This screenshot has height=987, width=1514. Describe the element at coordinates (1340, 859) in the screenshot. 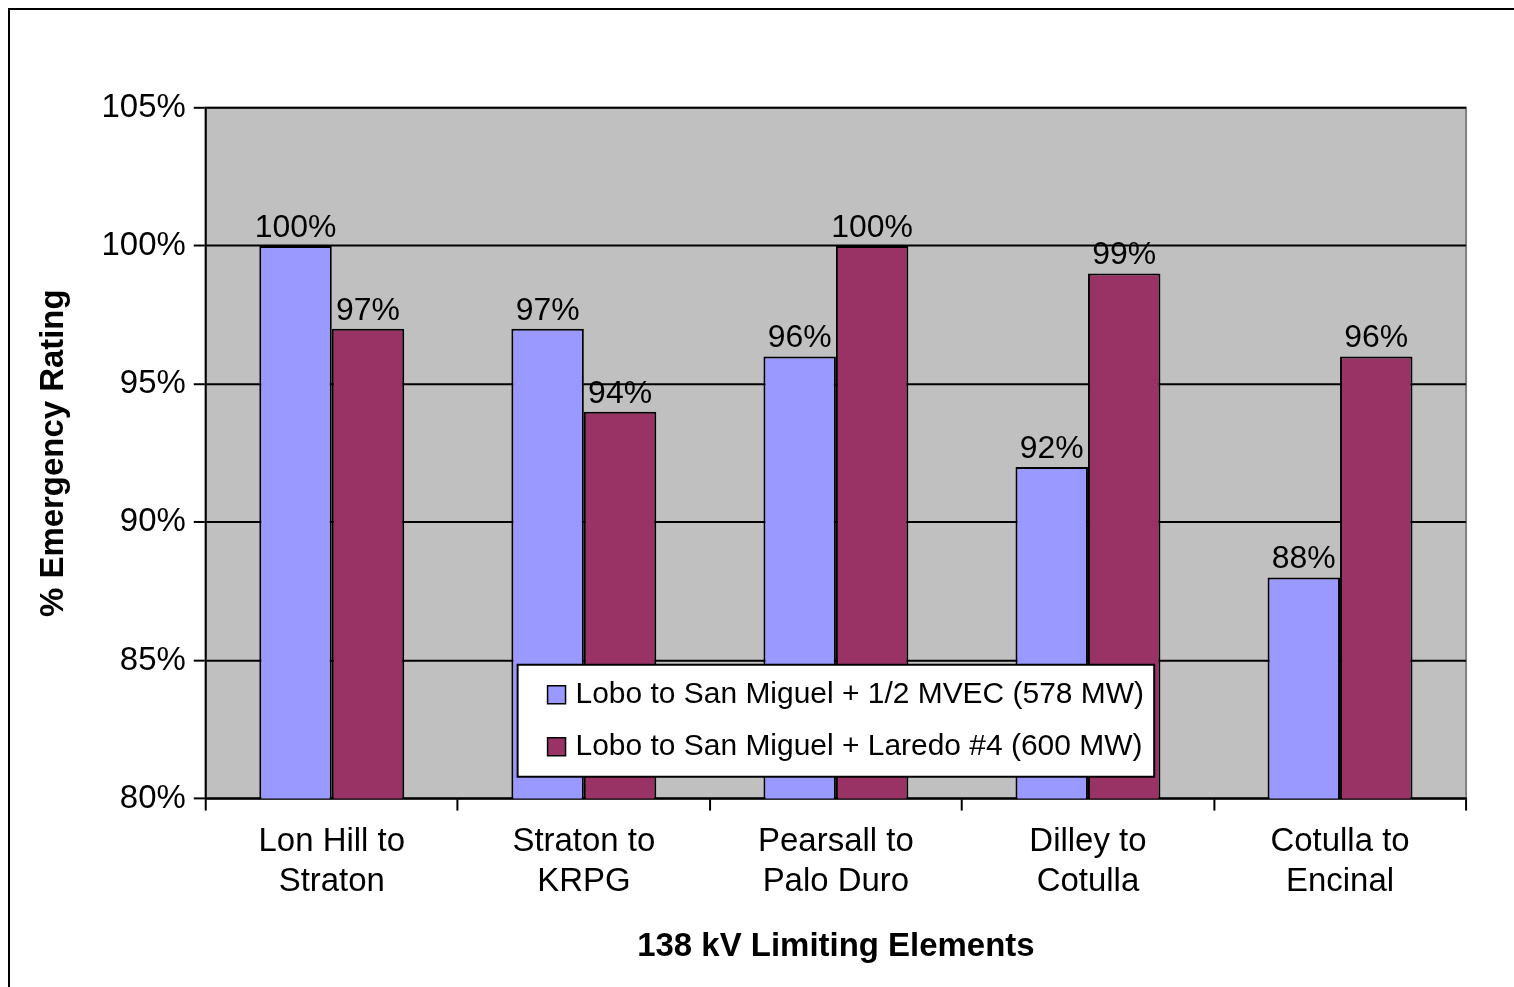

I see `x-tick-label: Cotulla to Encinal` at that location.